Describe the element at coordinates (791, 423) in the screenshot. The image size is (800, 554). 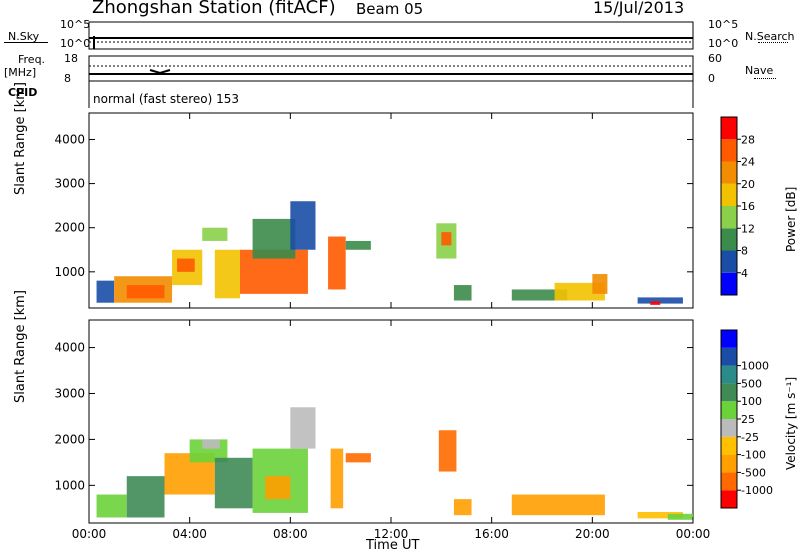
I see `velocity-colorbar-label: Velocity [m s⁻¹]` at that location.